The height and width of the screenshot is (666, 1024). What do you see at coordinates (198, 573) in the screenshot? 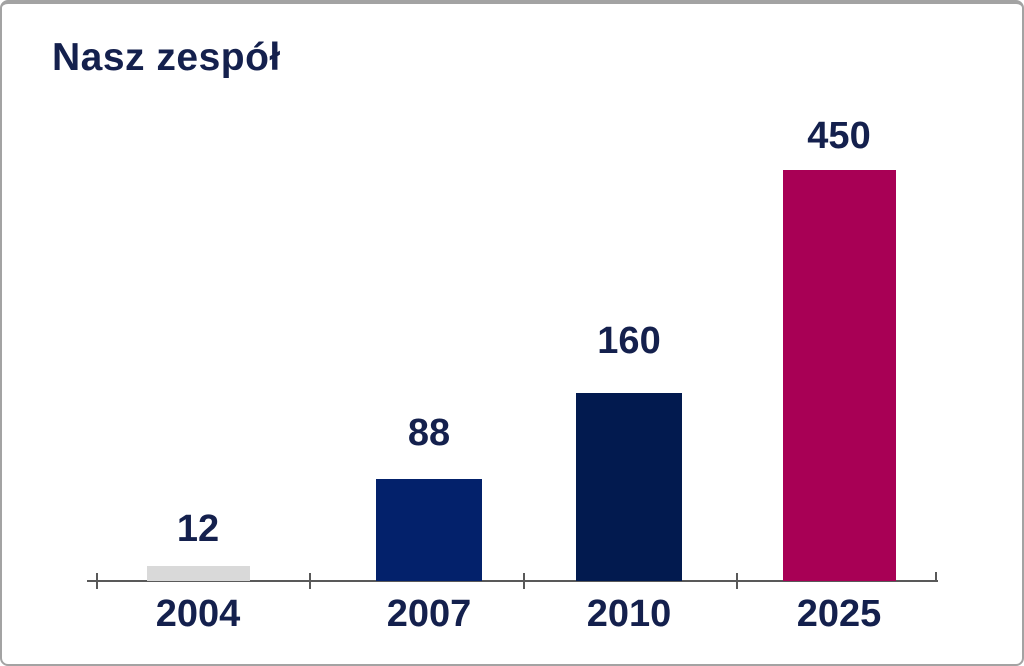
I see `bar-2004` at bounding box center [198, 573].